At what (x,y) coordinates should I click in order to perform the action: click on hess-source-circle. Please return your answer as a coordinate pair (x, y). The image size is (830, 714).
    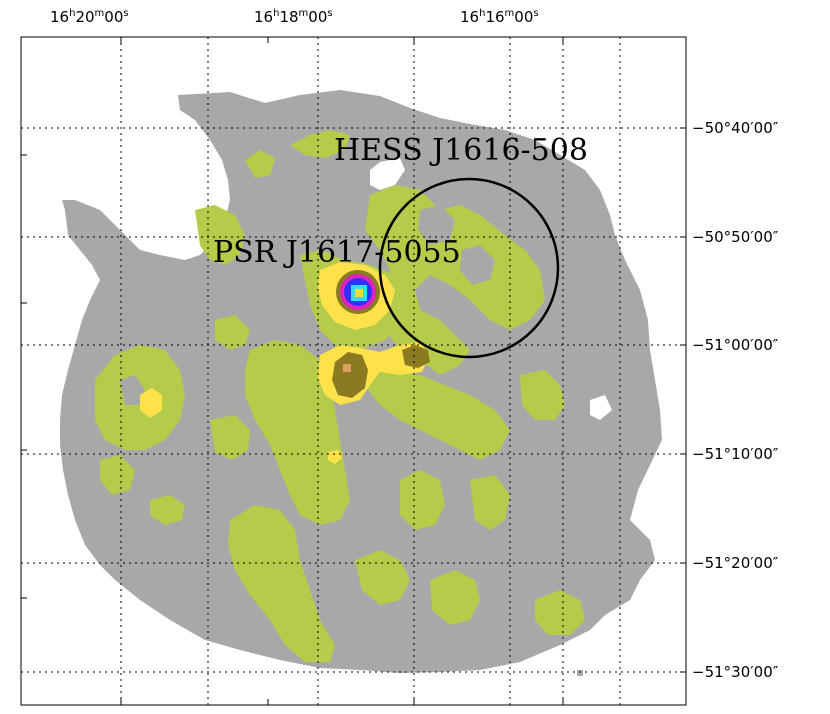
    Looking at the image, I should click on (469, 268).